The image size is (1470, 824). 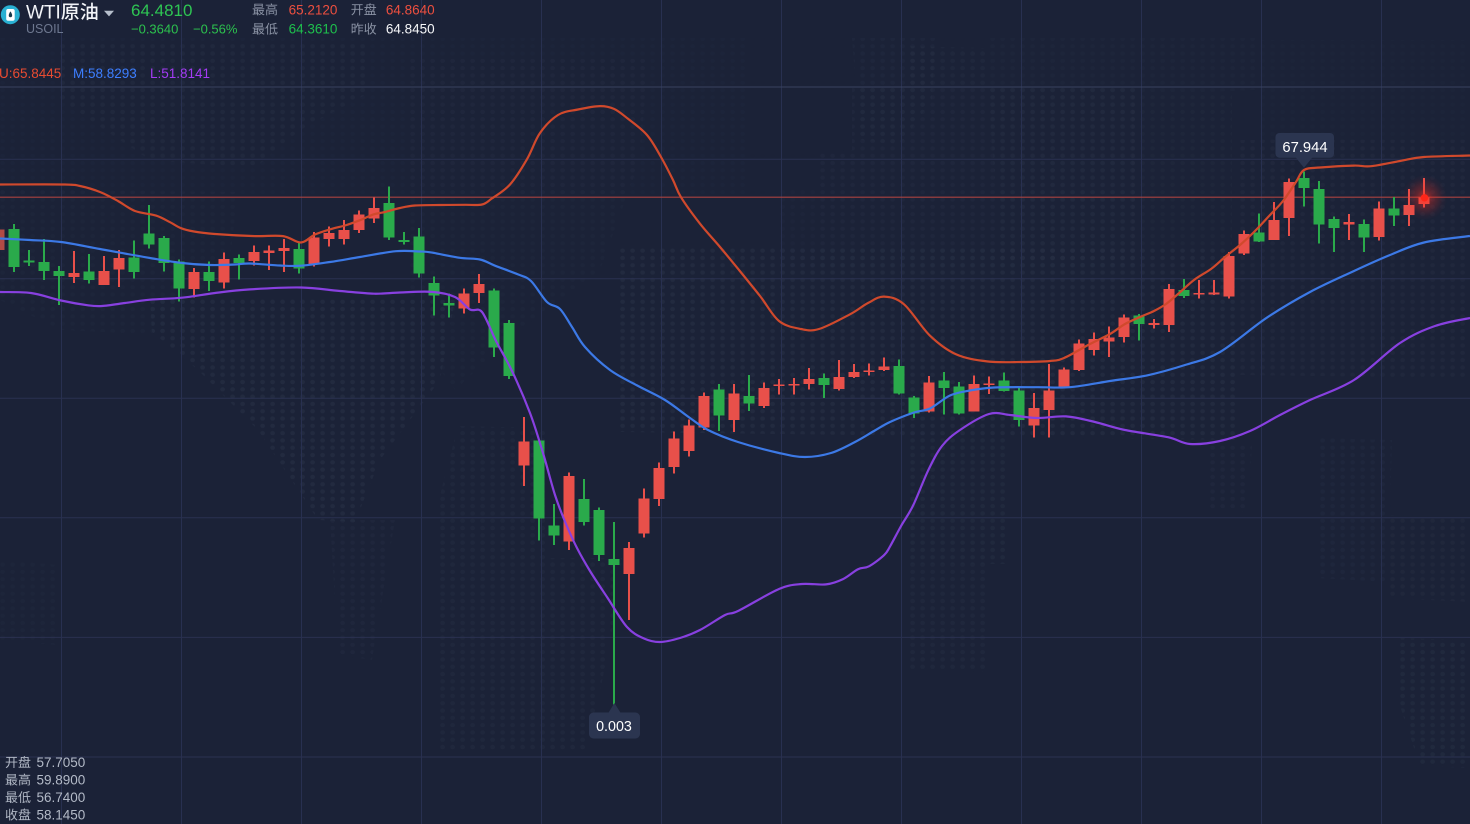 What do you see at coordinates (45, 29) in the screenshot?
I see `svg-text: USOIL` at bounding box center [45, 29].